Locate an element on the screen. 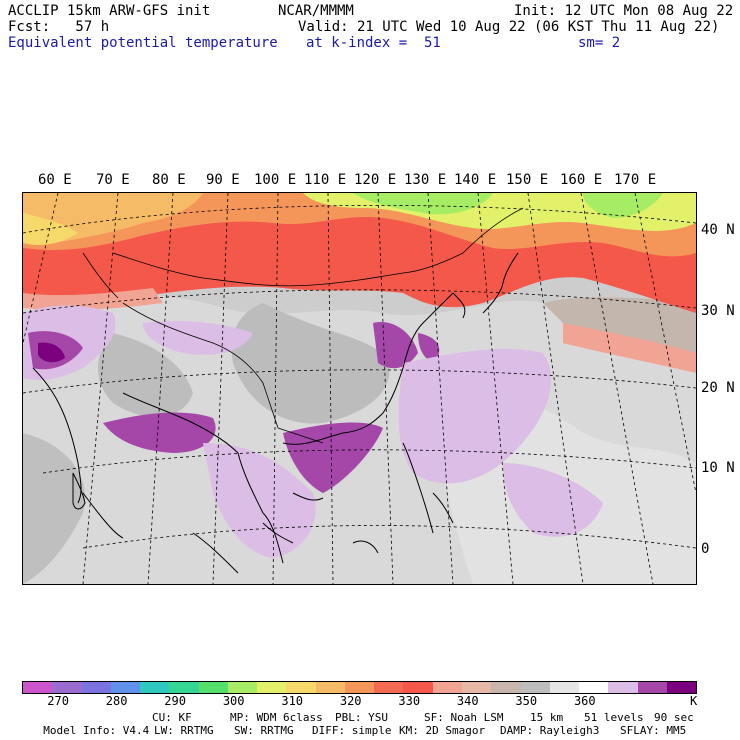 This screenshot has height=740, width=740. lat-label-30n: 30 N is located at coordinates (718, 311).